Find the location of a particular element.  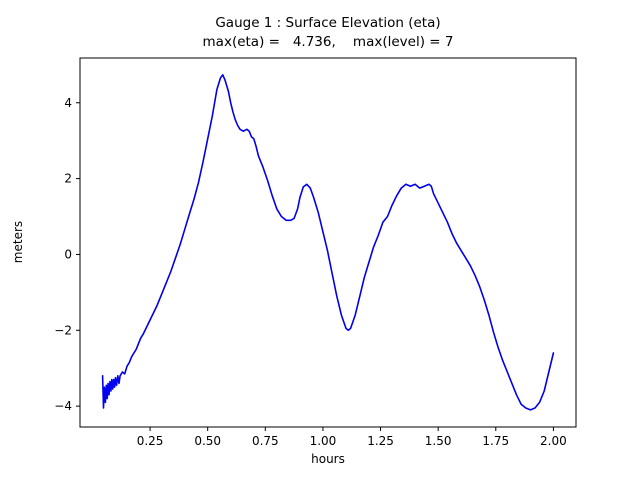

x-tick-label: 1.00 is located at coordinates (323, 441).